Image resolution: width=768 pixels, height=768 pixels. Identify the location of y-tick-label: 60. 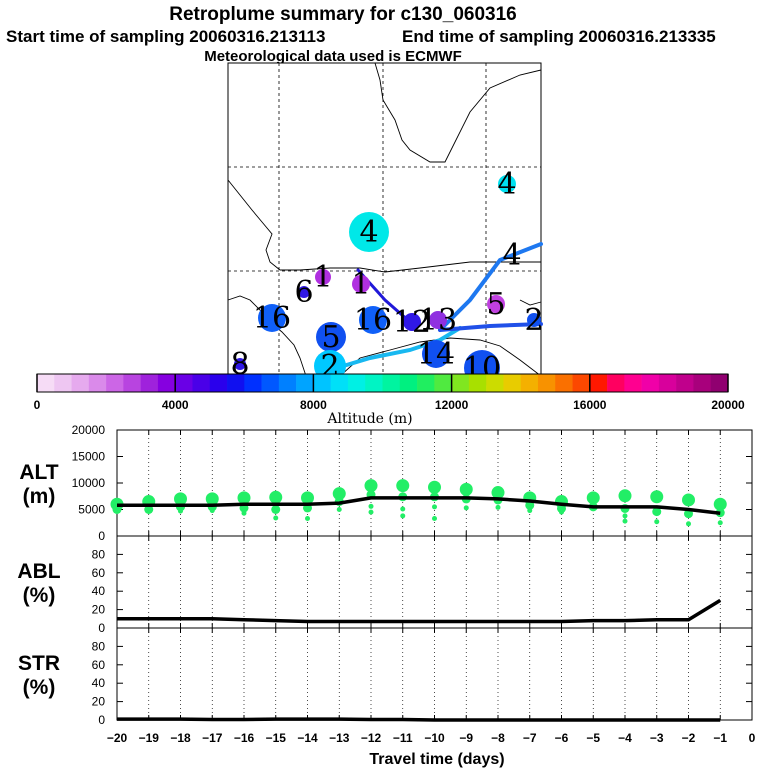
(99, 665).